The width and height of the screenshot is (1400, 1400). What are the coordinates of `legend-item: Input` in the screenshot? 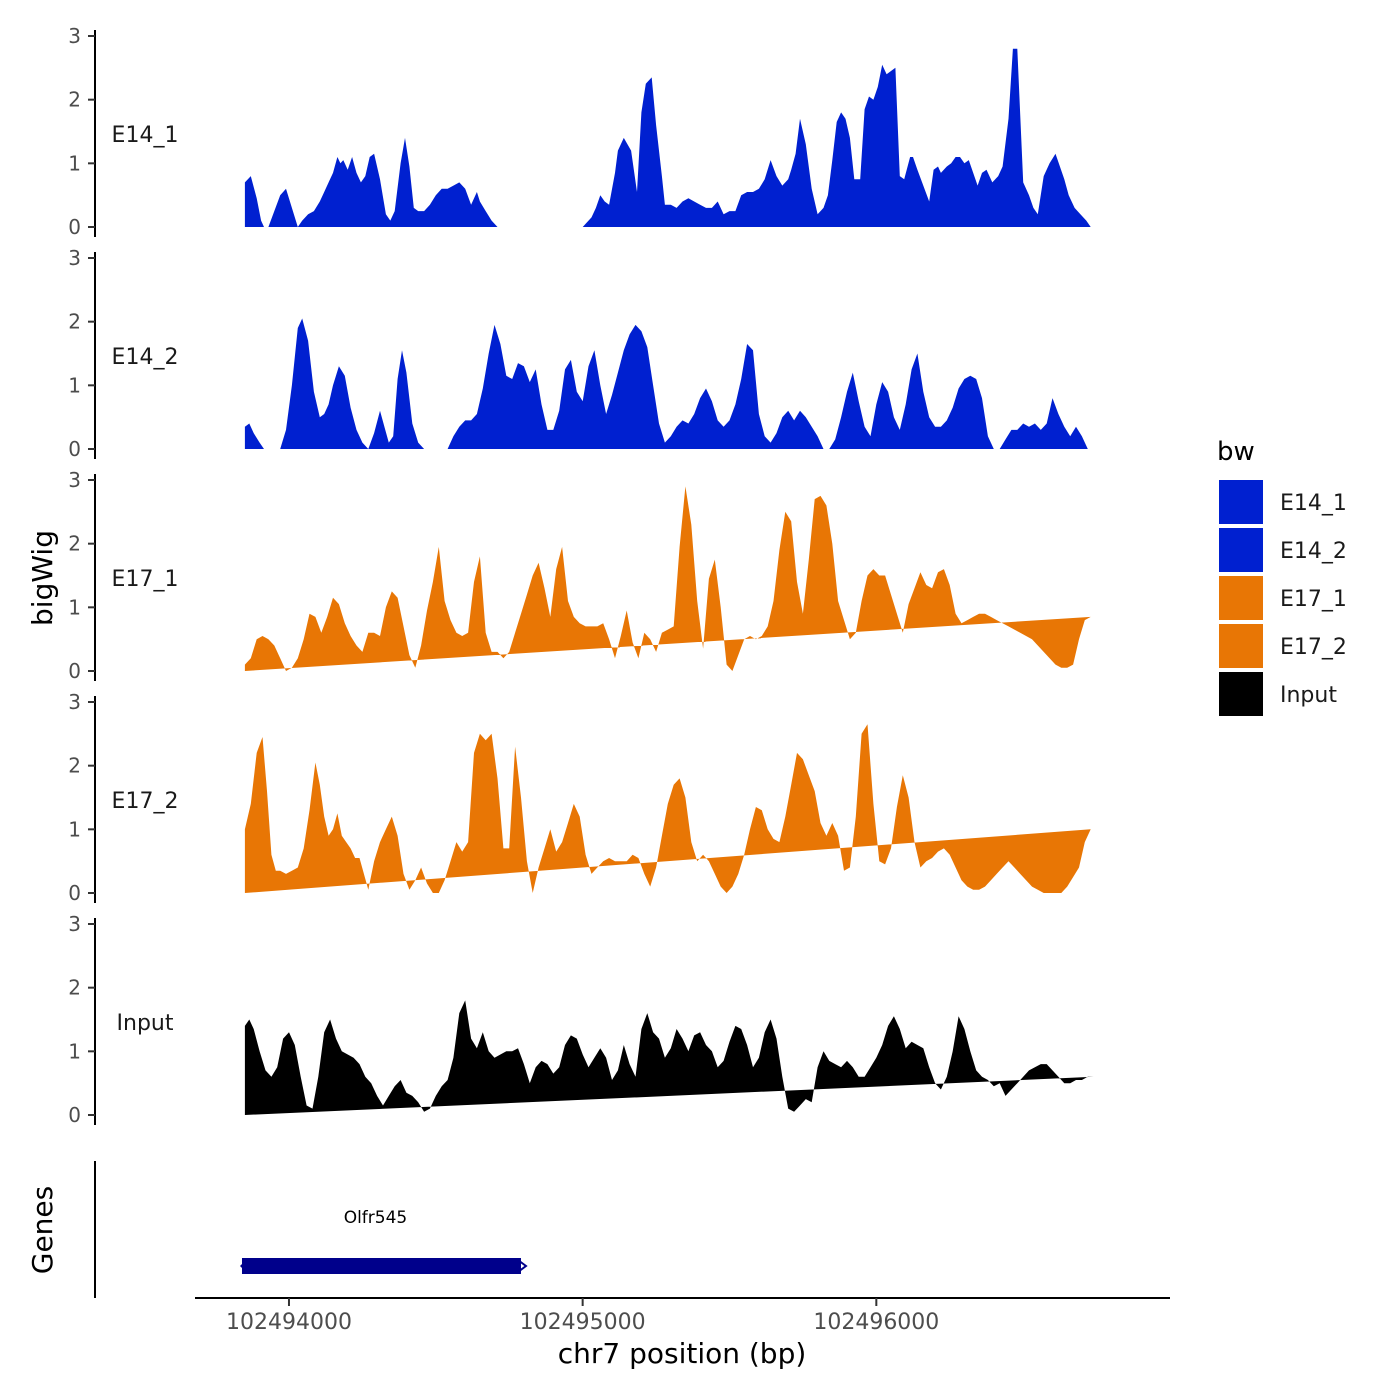 It's located at (1278, 694).